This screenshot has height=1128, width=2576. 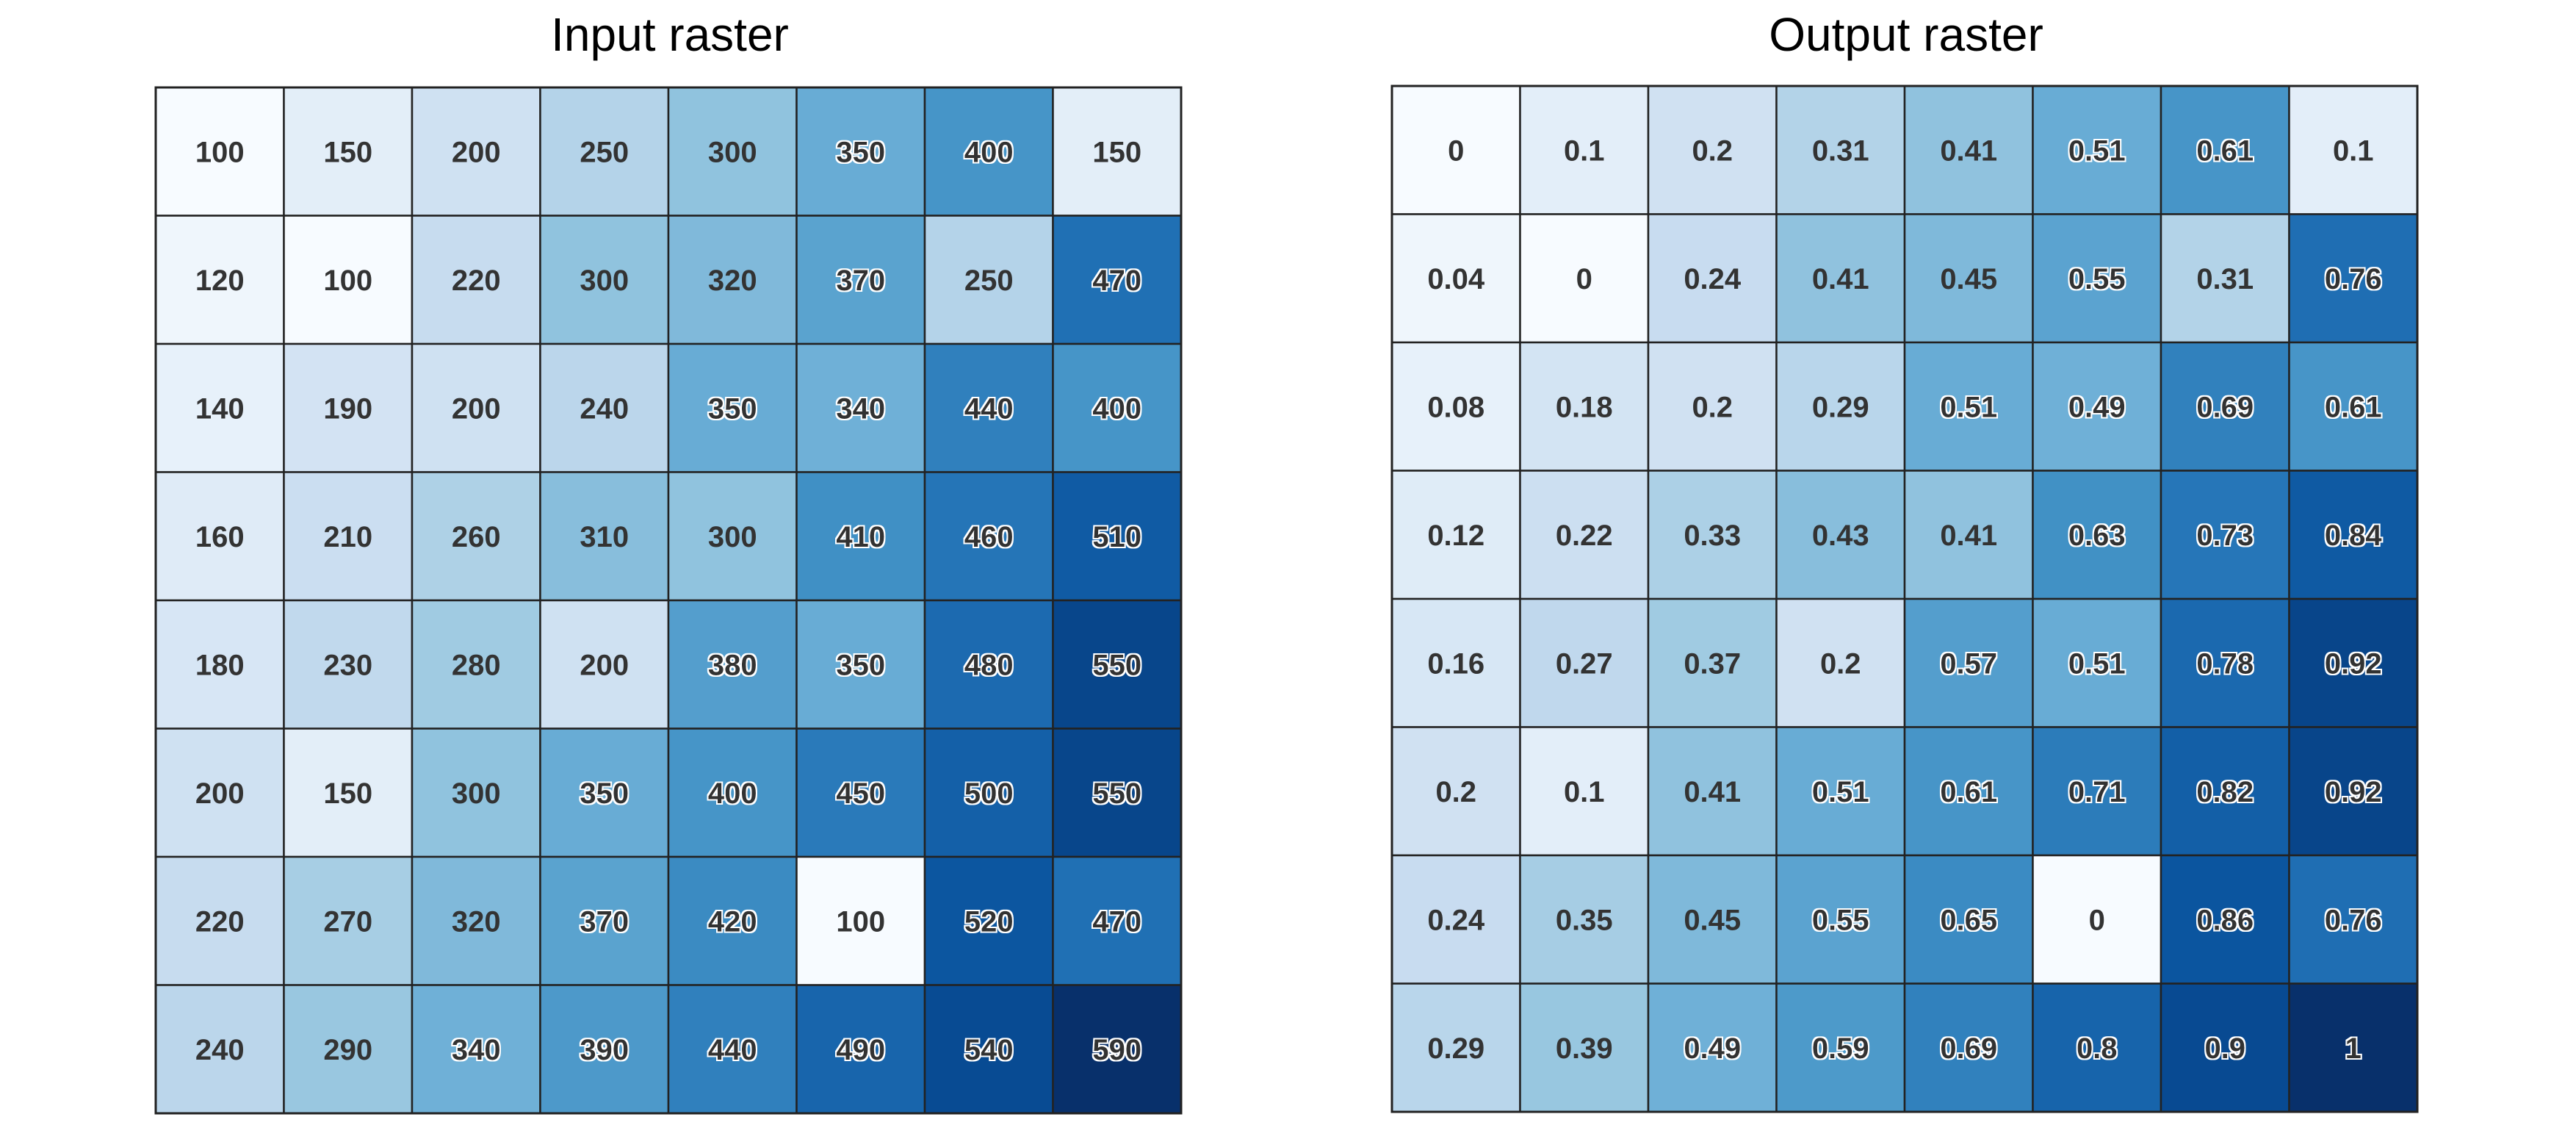 I want to click on cell-value-label: 0.27, so click(x=1584, y=663).